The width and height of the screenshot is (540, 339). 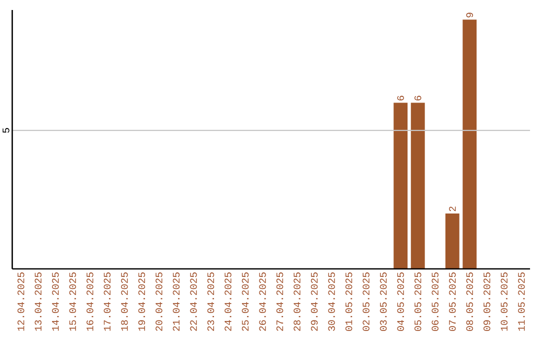 What do you see at coordinates (55, 302) in the screenshot?
I see `x-tick-label: 14.04.2025` at bounding box center [55, 302].